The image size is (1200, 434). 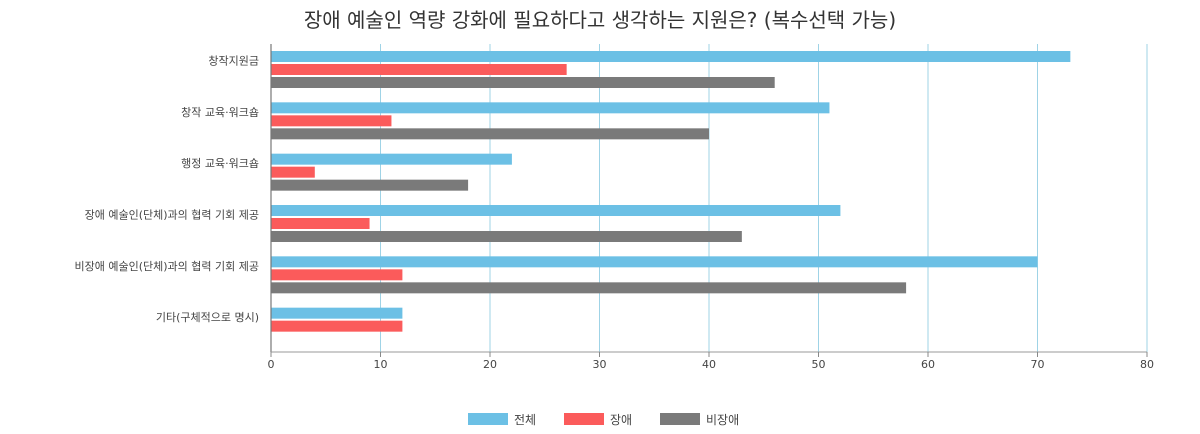 What do you see at coordinates (220, 163) in the screenshot?
I see `category-label: 행정 교육·워크숍` at bounding box center [220, 163].